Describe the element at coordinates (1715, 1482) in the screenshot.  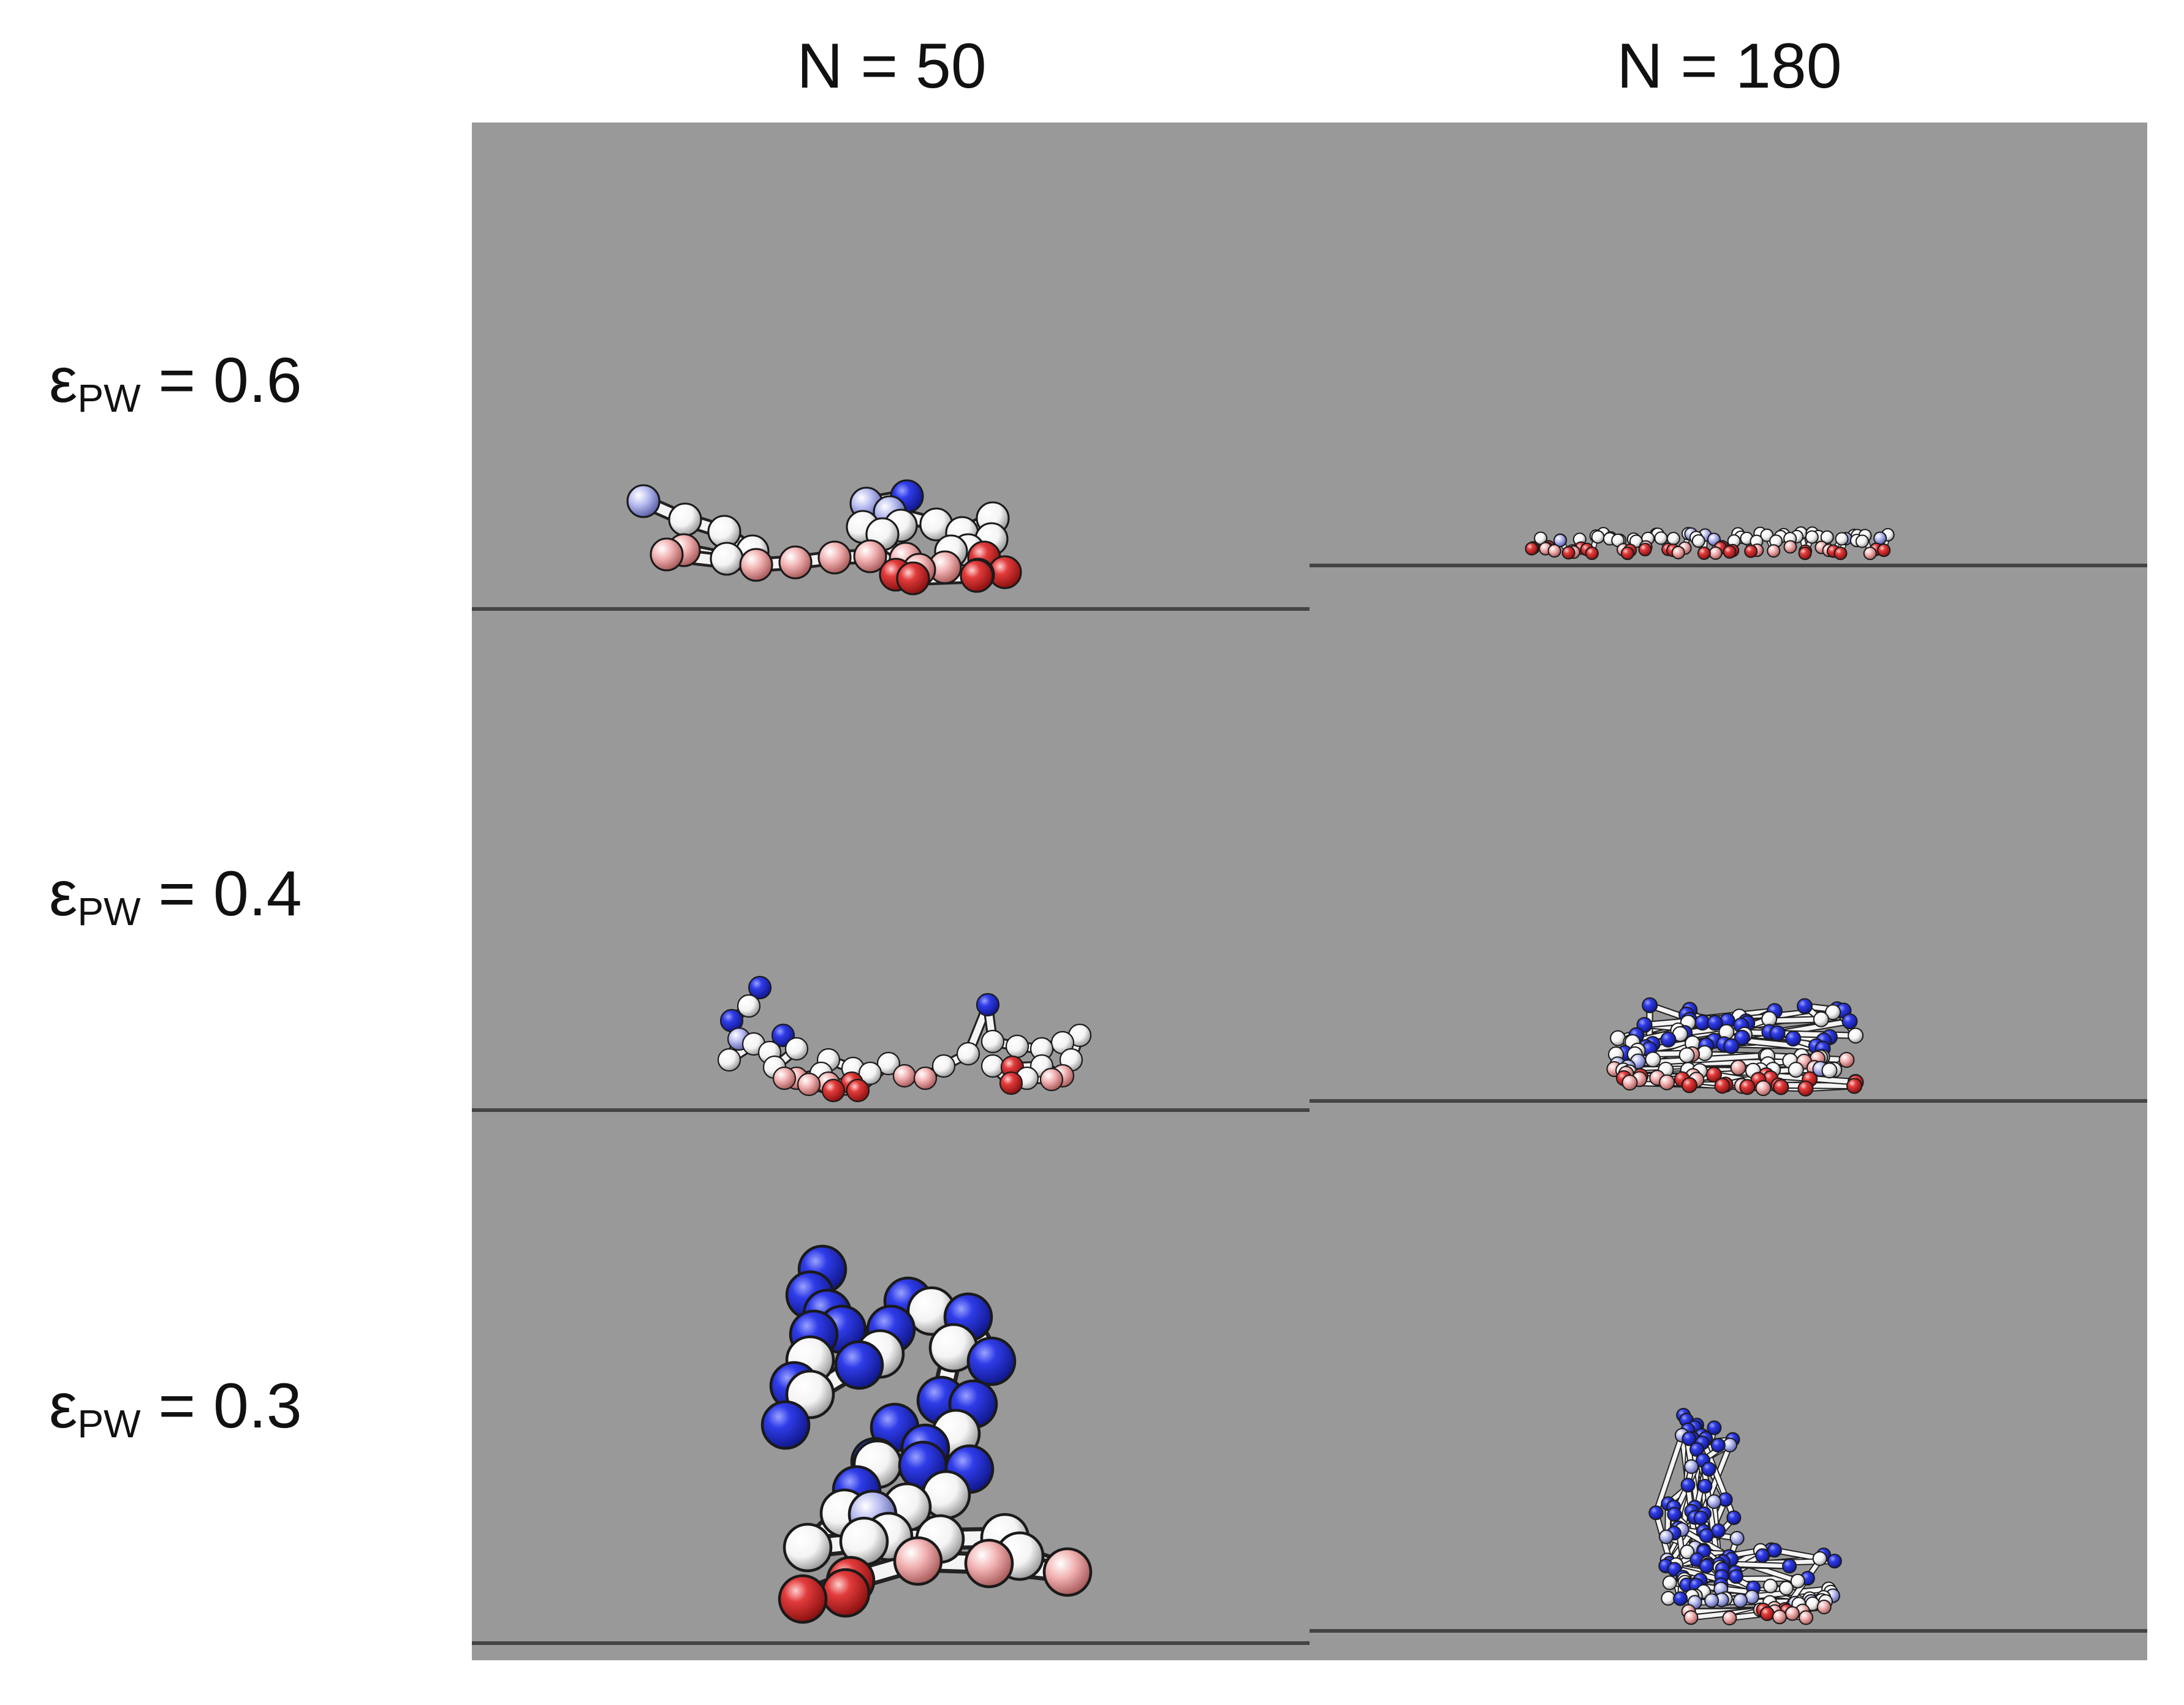
I see `bond` at that location.